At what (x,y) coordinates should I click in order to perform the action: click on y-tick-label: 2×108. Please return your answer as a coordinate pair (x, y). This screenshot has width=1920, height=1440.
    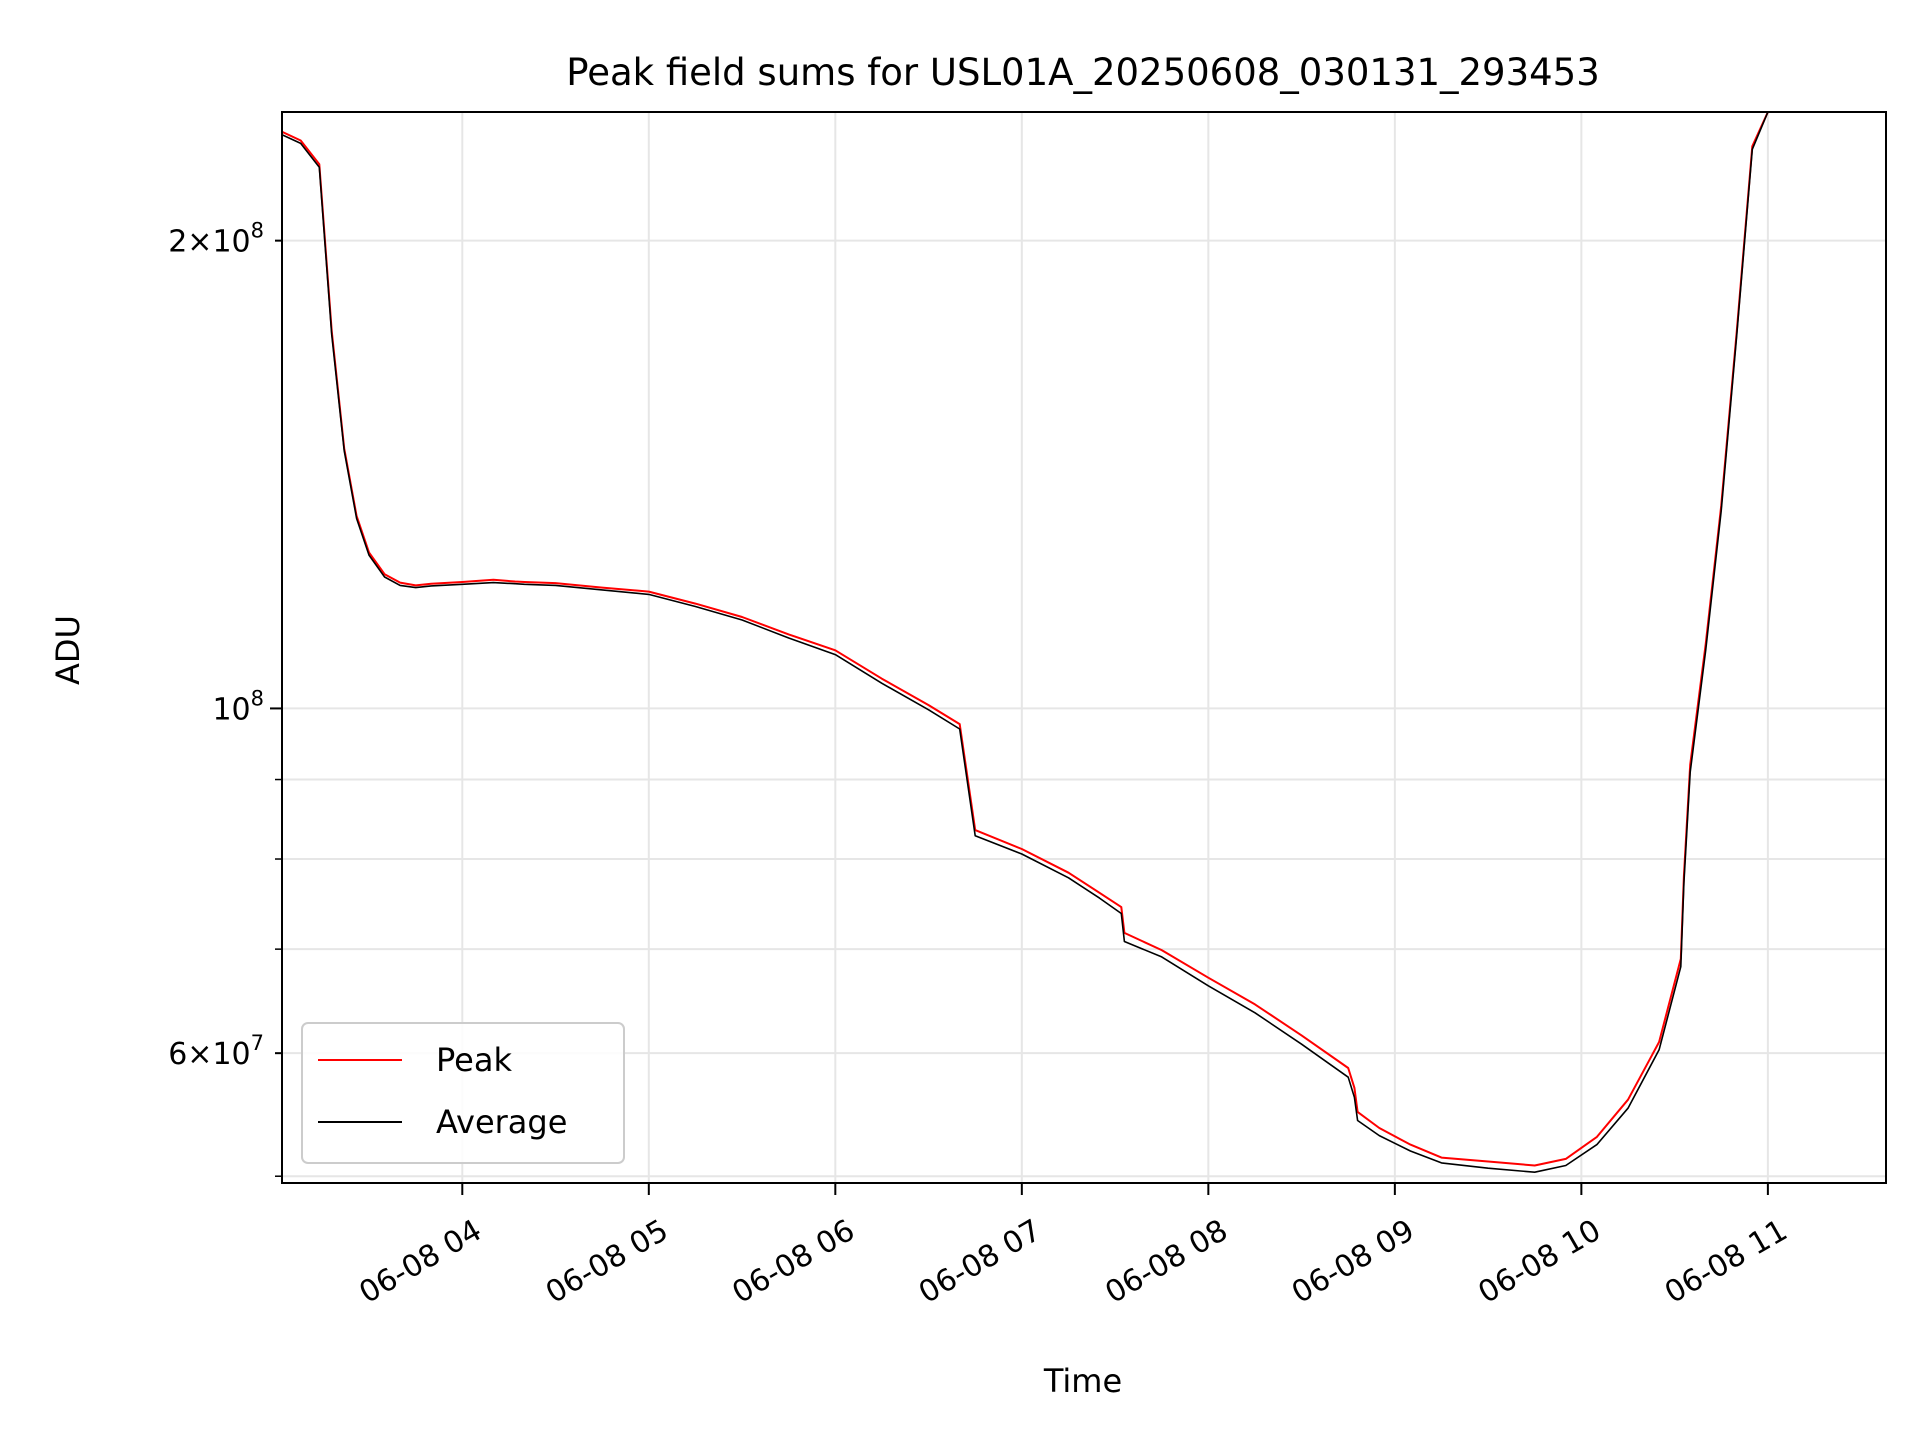
    Looking at the image, I should click on (216, 239).